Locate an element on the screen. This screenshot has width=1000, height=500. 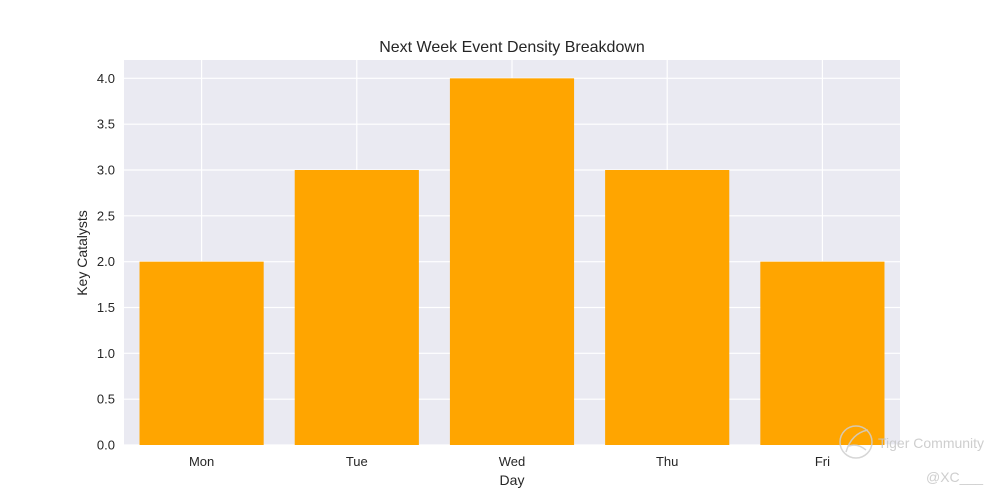
y-tick-label: 2.0 is located at coordinates (106, 261).